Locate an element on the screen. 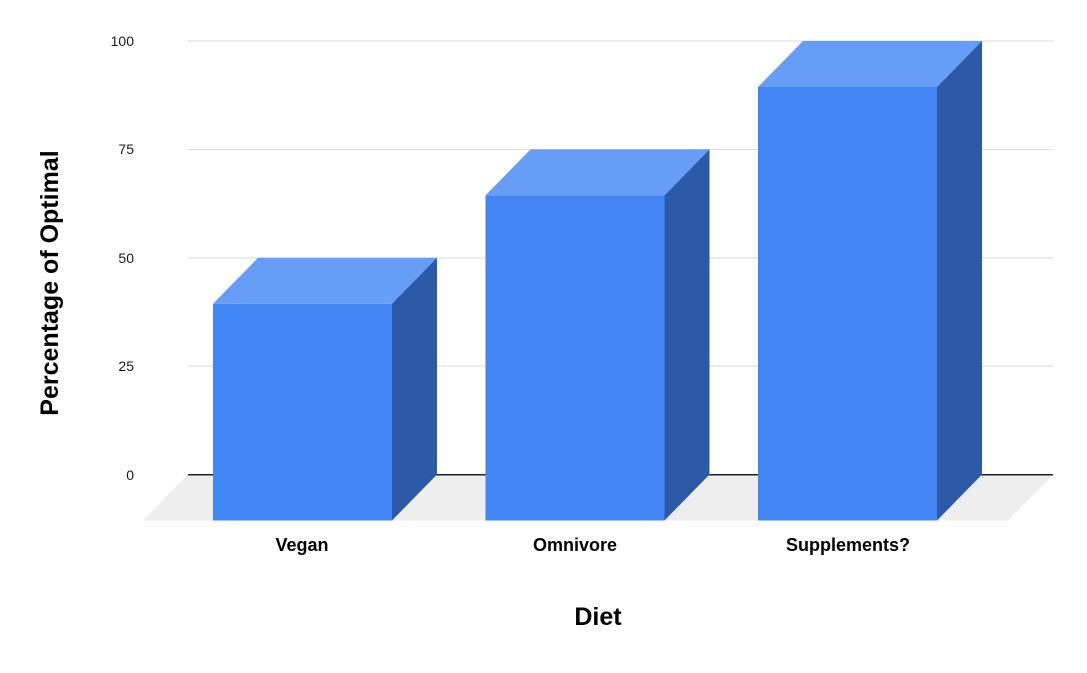 Image resolution: width=1087 pixels, height=673 pixels. bar-supplements-front is located at coordinates (847, 304).